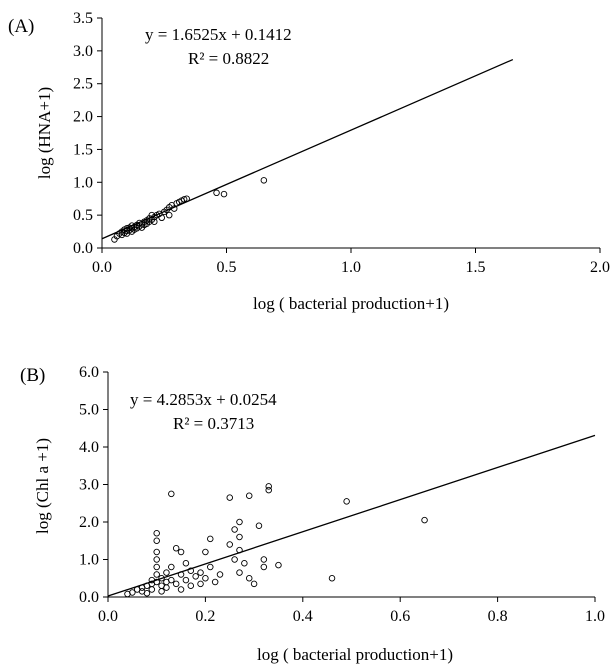 The image size is (610, 666). Describe the element at coordinates (203, 399) in the screenshot. I see `chart-b-equation: y = 4.2853x + 0.0254` at that location.